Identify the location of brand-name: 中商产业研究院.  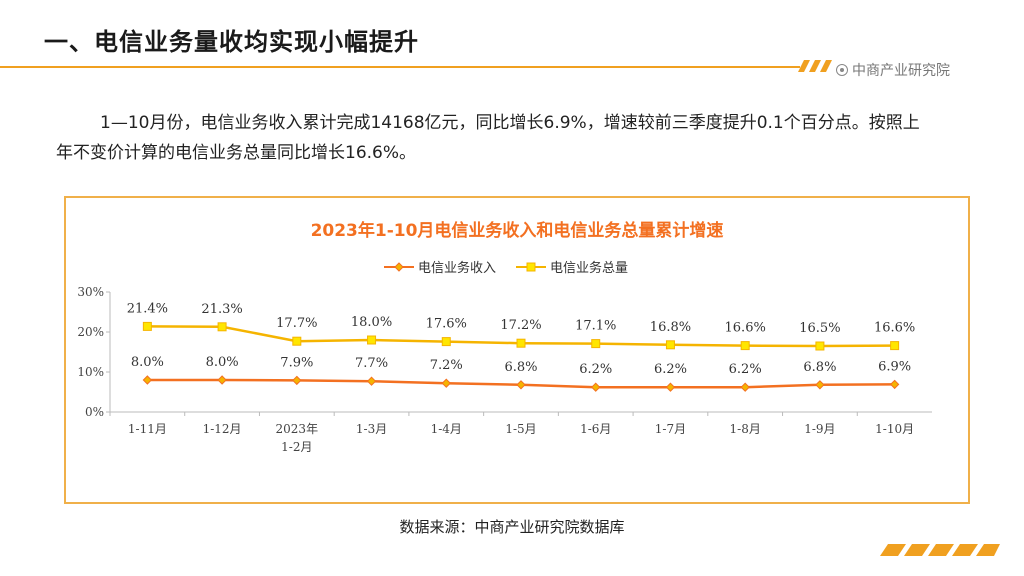
(901, 71).